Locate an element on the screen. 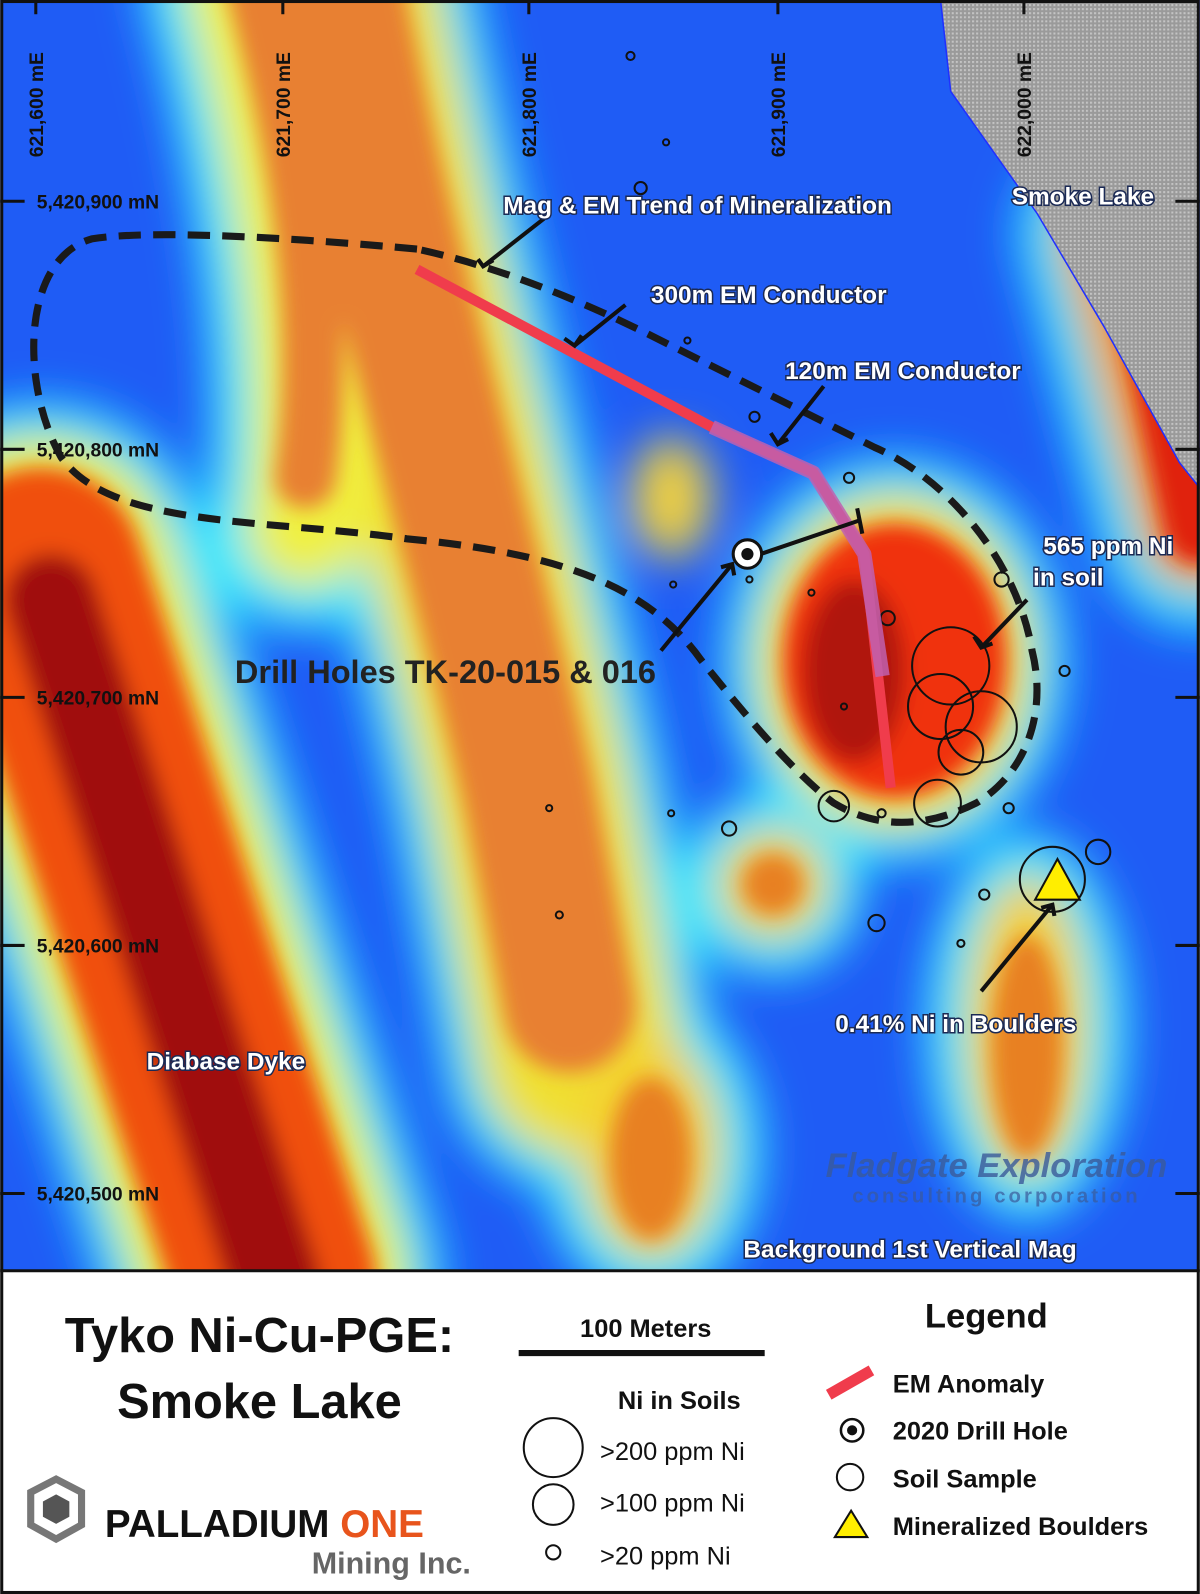 Image resolution: width=1200 pixels, height=1594 pixels. northing-label: 5,420,500 mN is located at coordinates (98, 1195).